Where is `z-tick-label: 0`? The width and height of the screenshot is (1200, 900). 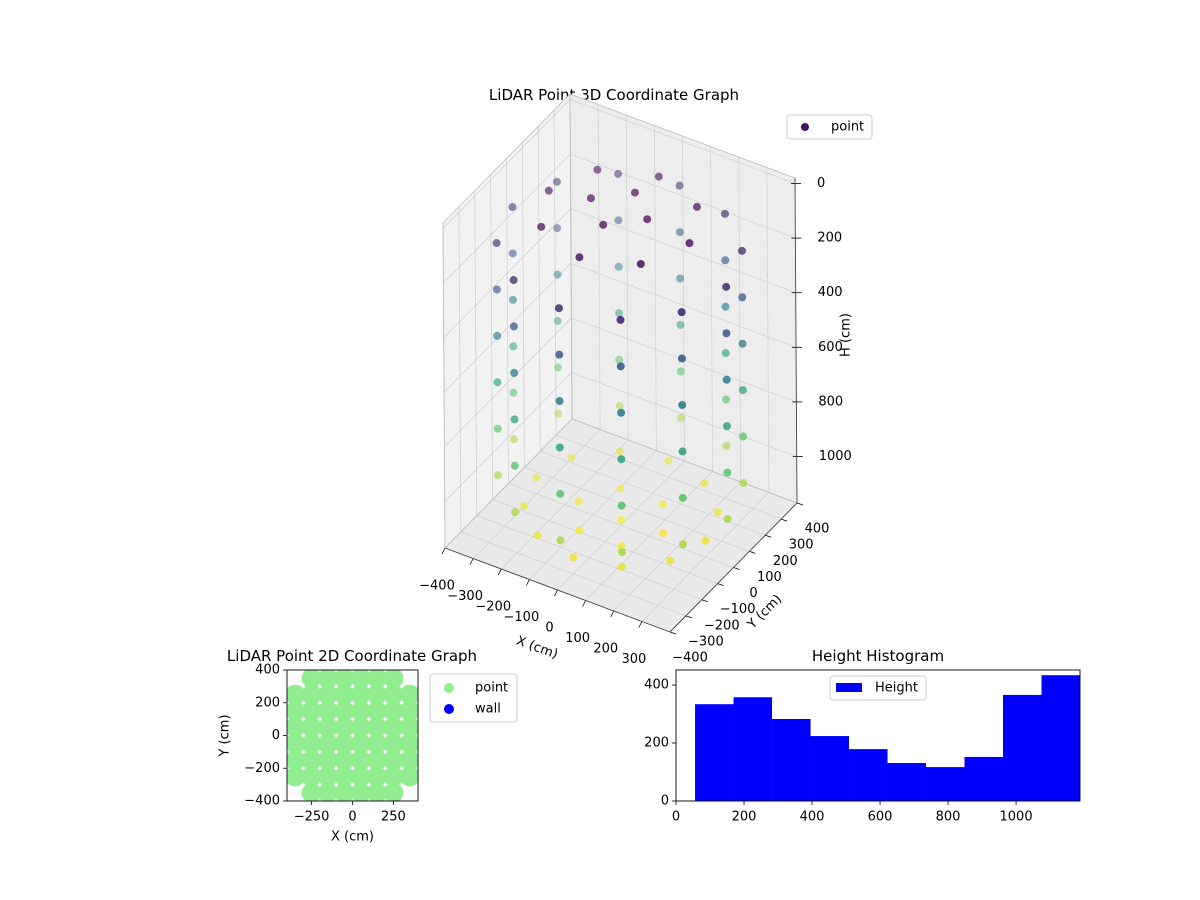 z-tick-label: 0 is located at coordinates (821, 183).